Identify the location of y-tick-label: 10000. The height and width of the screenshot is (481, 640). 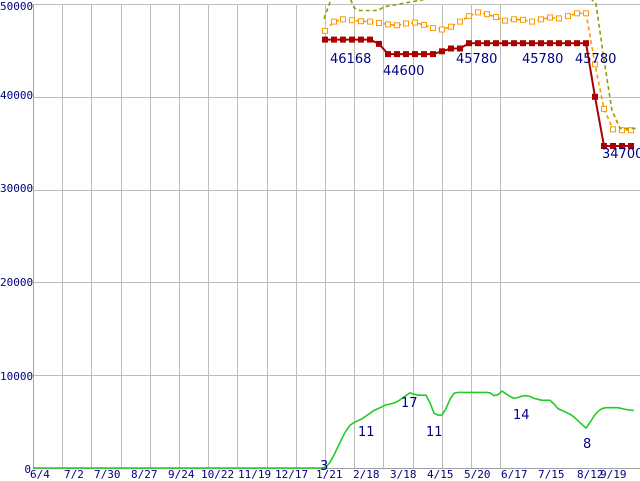
(17, 376).